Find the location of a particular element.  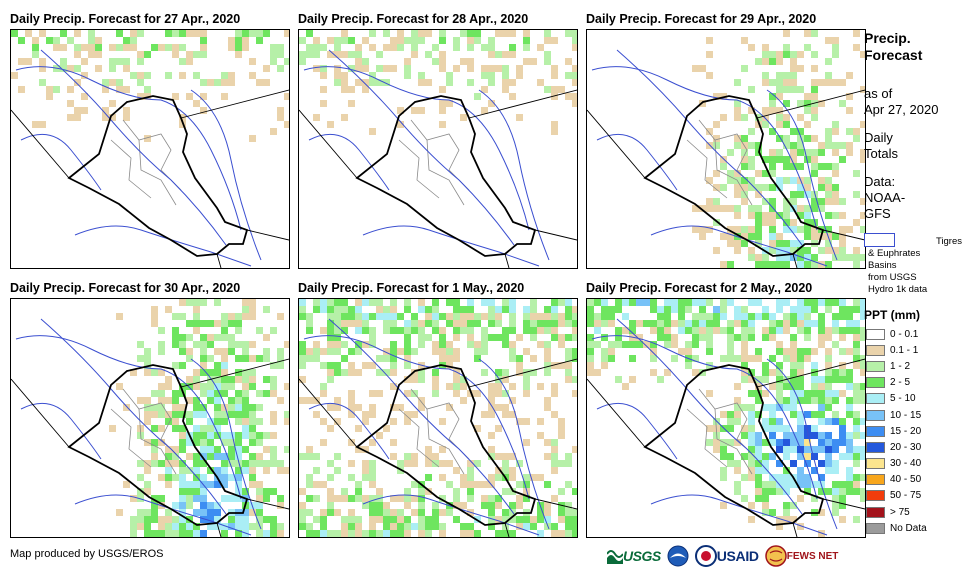

ppt-class-5: 10 - 15 is located at coordinates (896, 415).